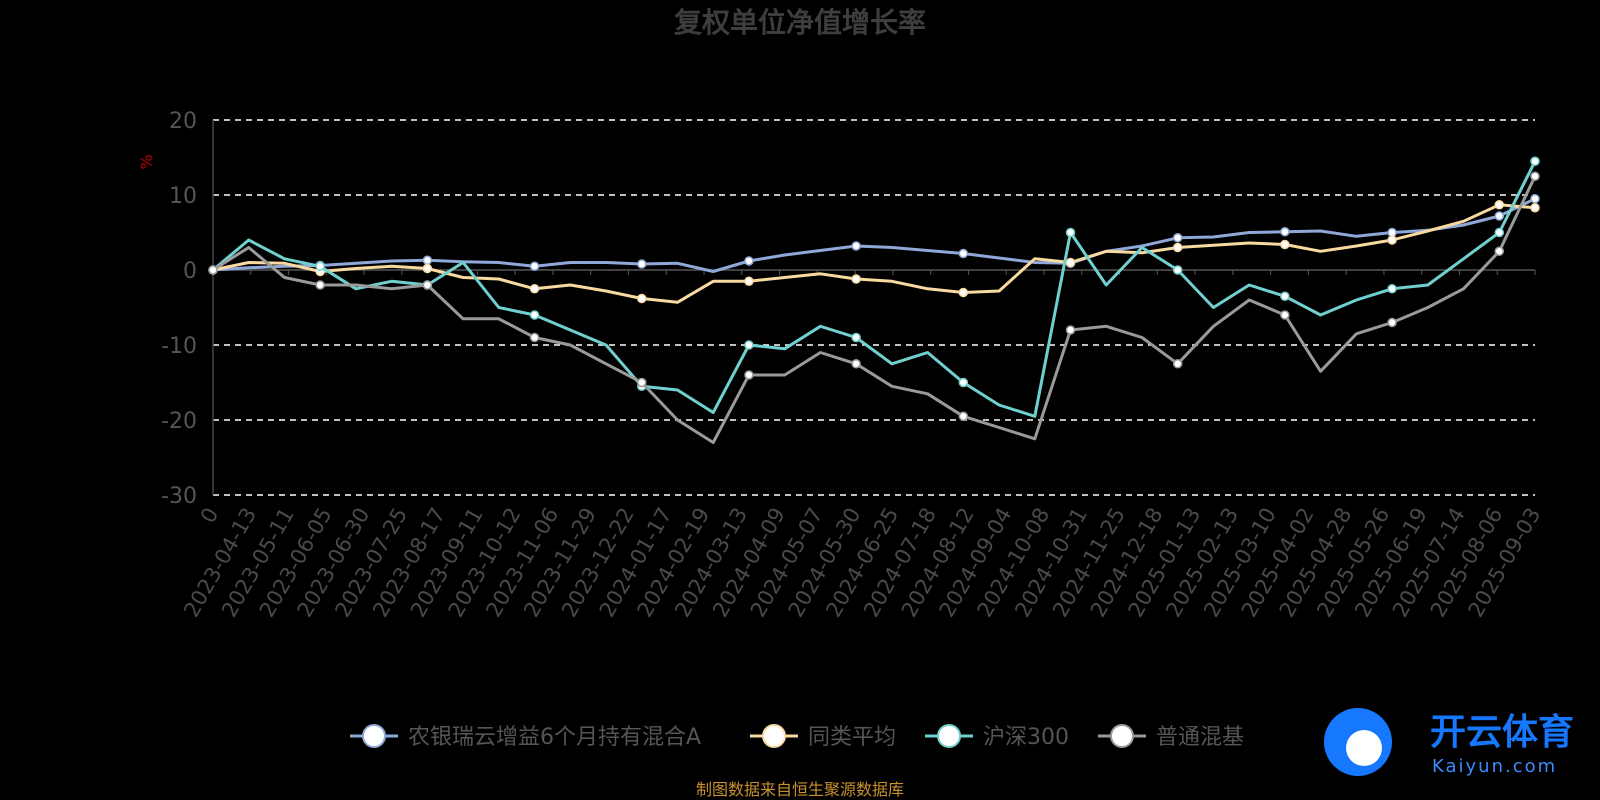  What do you see at coordinates (183, 121) in the screenshot?
I see `y-tick-label: 20` at bounding box center [183, 121].